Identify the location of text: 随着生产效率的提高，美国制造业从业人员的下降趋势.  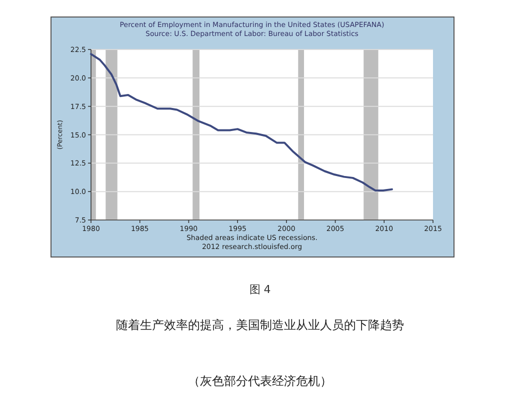
(260, 325).